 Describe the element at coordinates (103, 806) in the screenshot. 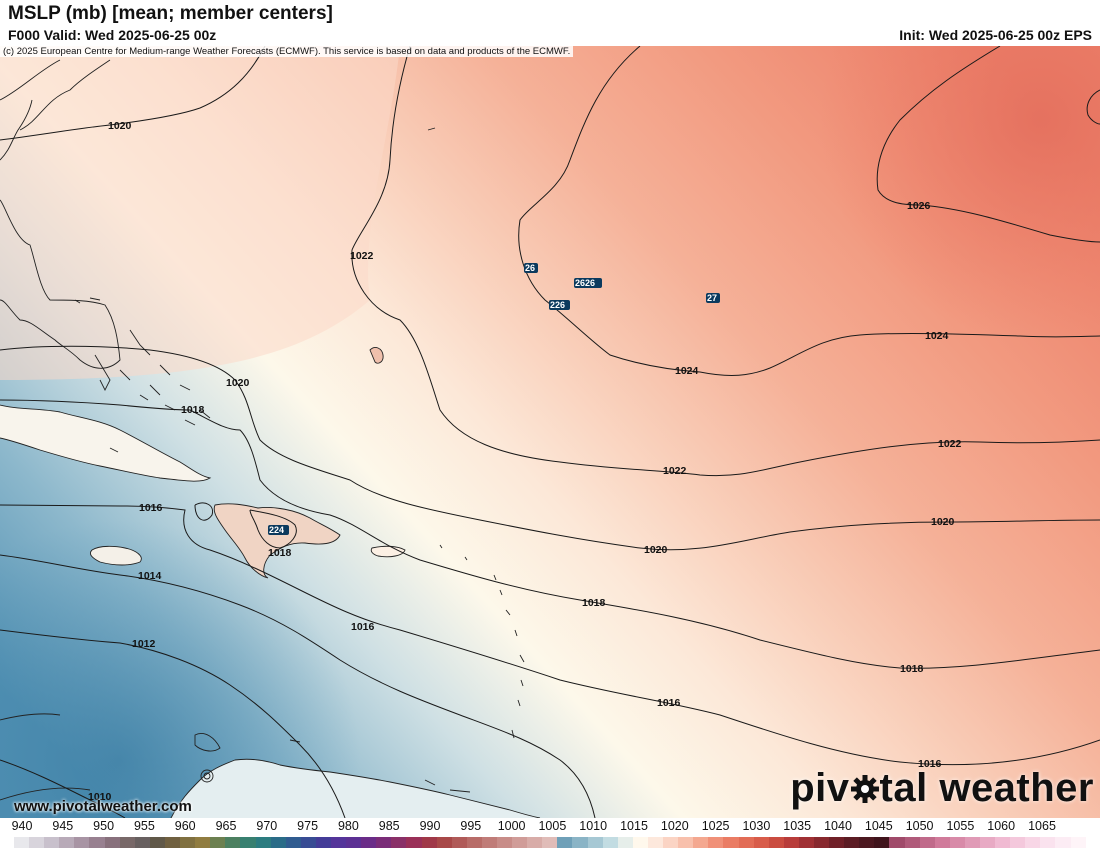

I see `website-url: www.pivotalweather.com` at that location.